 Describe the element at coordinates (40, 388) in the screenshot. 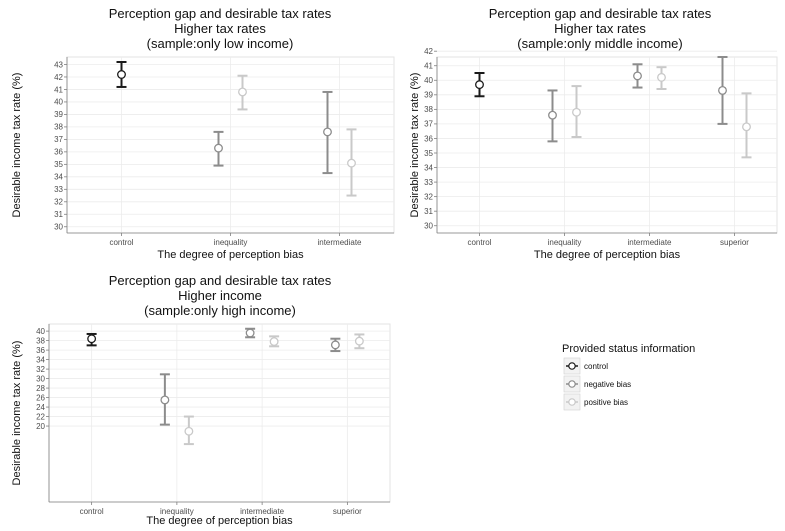

I see `y-tick-label: 28` at that location.